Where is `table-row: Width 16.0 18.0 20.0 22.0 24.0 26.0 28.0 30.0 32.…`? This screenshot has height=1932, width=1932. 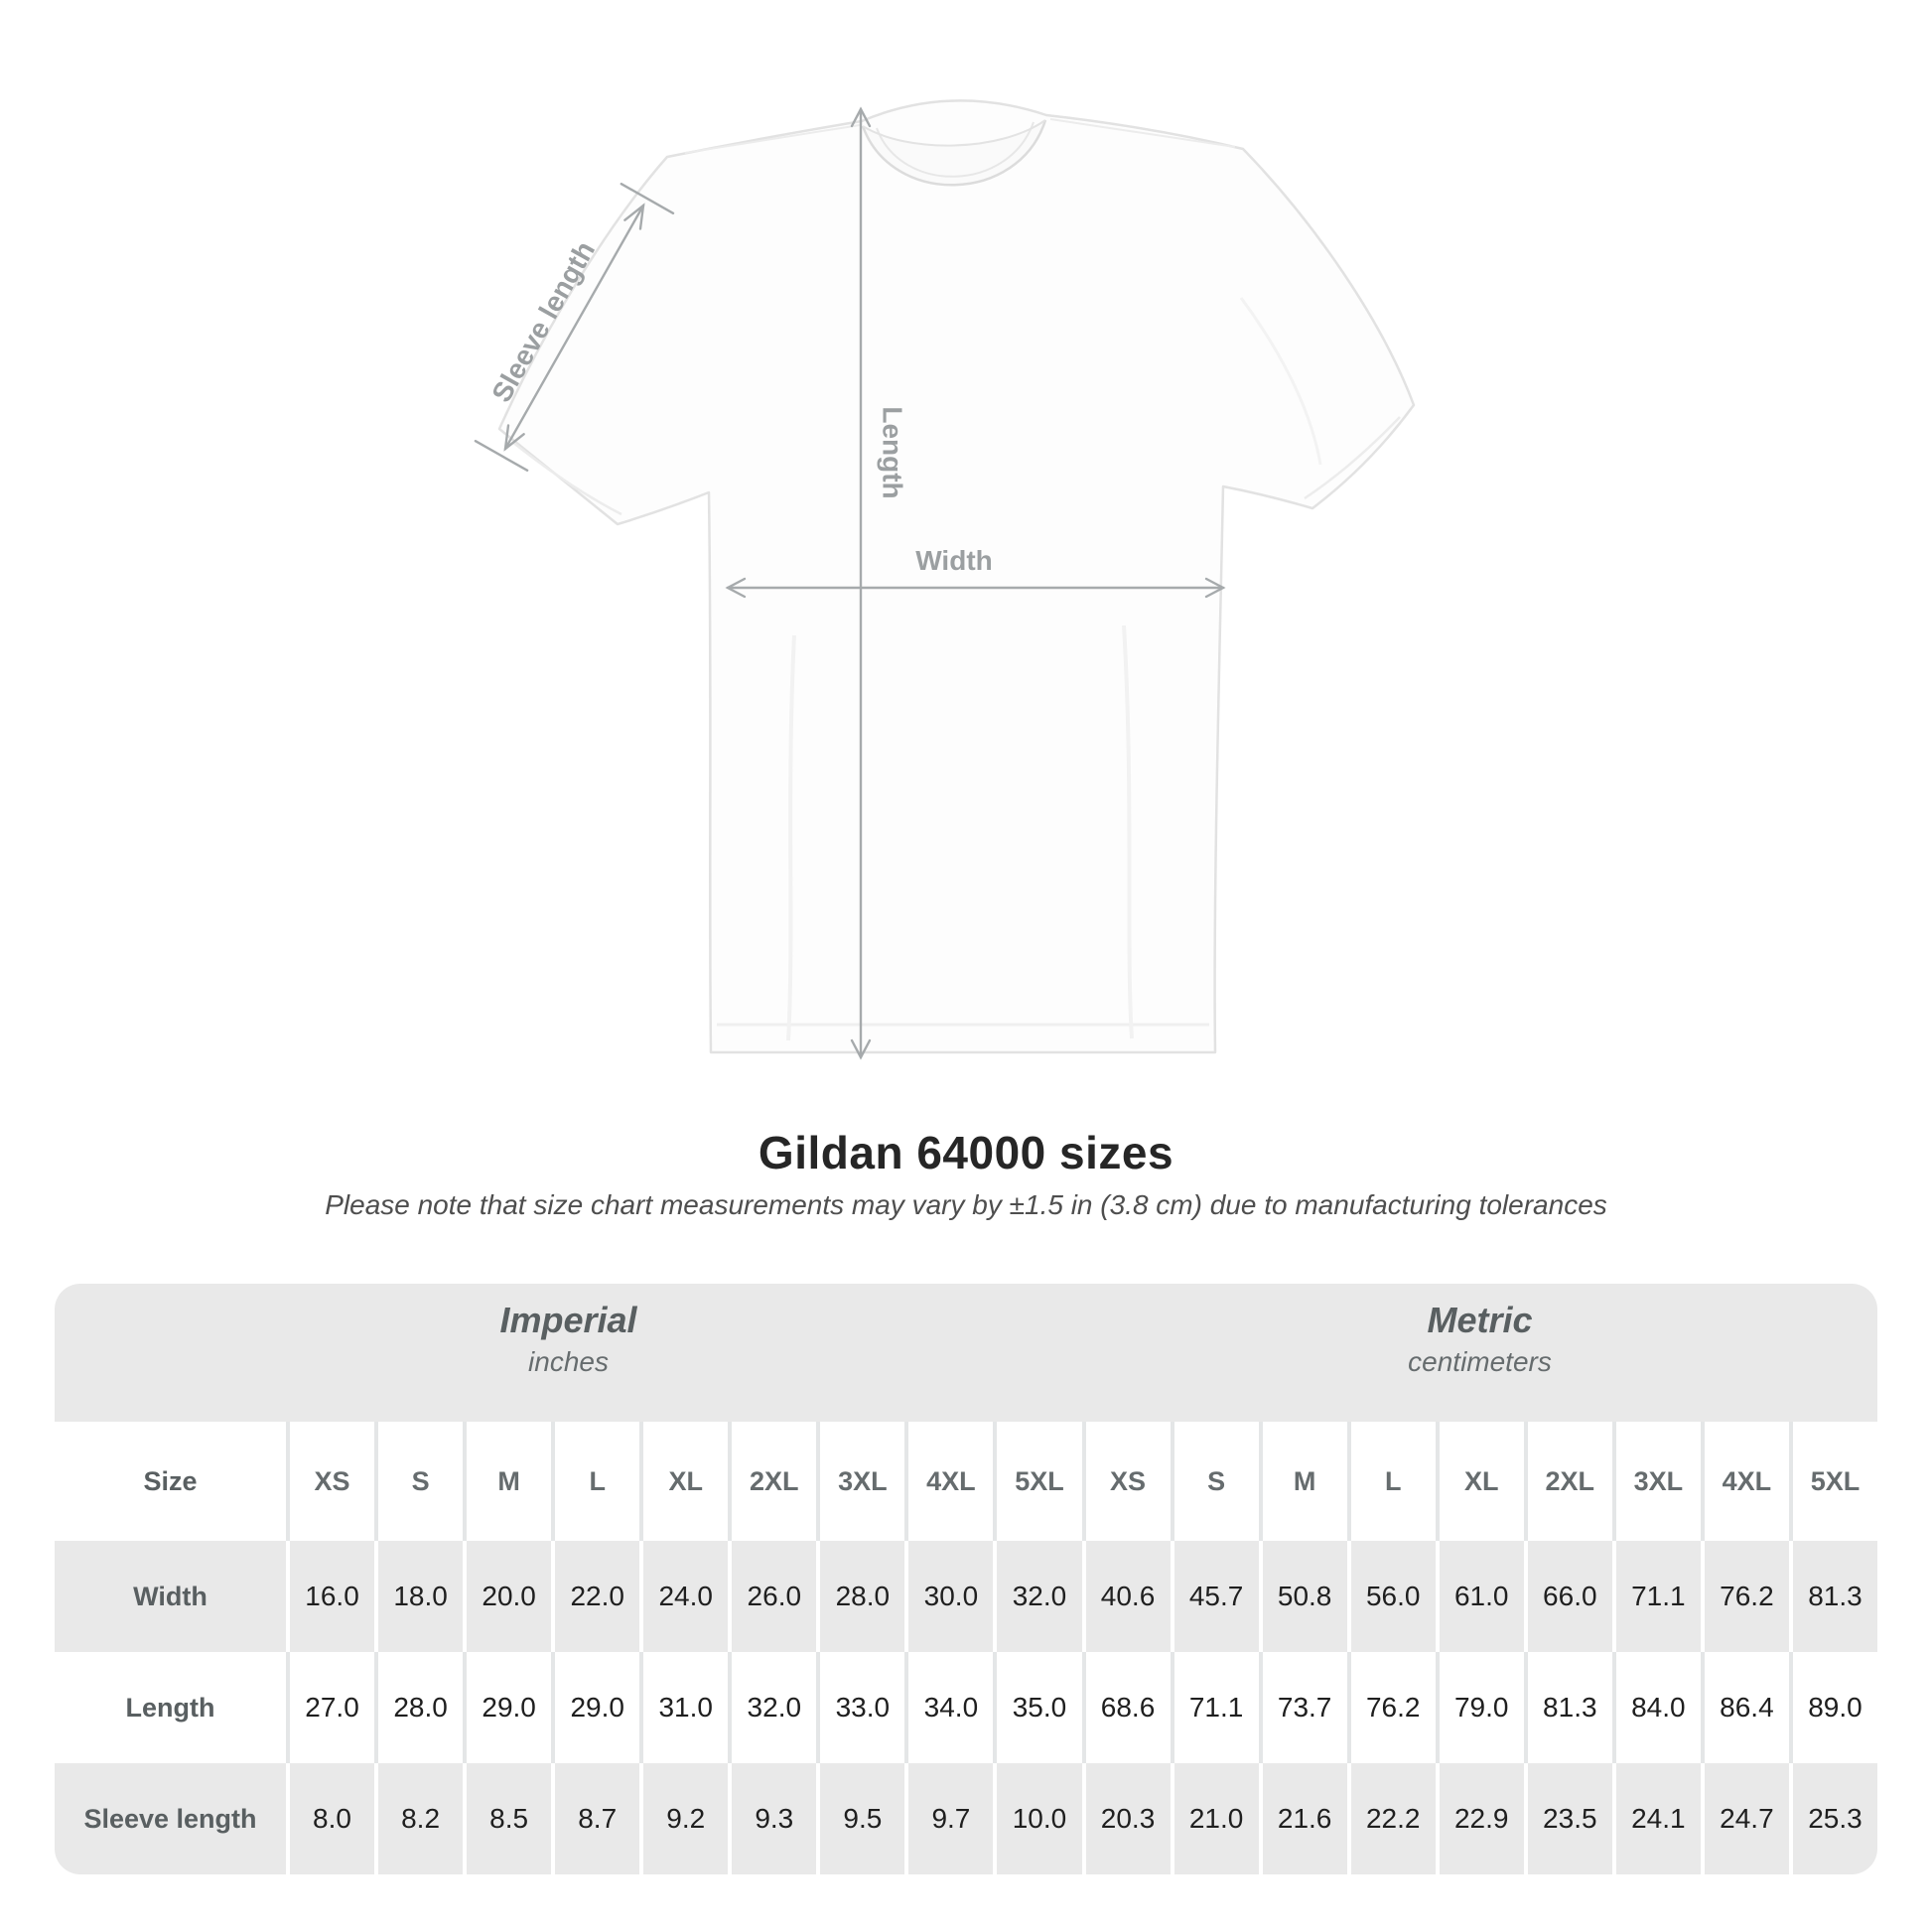
table-row: Width 16.0 18.0 20.0 22.0 24.0 26.0 28.0 30.0 32.… is located at coordinates (966, 1597).